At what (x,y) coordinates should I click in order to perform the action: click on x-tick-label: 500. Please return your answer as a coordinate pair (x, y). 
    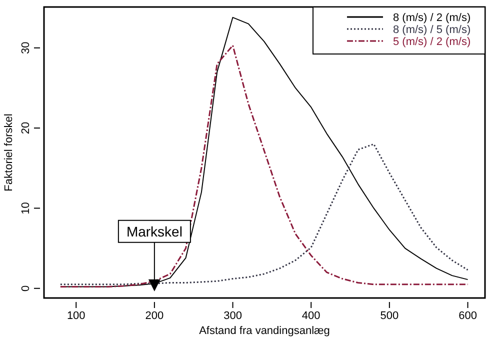
    Looking at the image, I should click on (389, 316).